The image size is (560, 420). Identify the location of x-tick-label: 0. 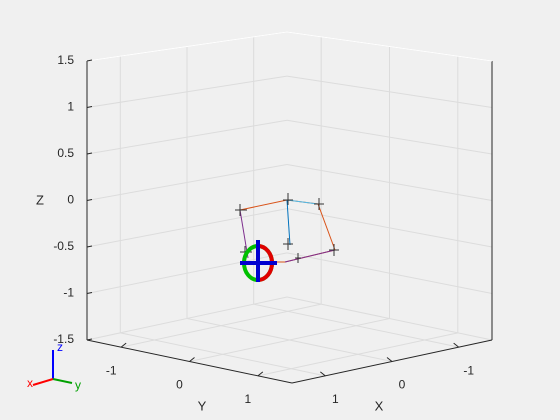
(402, 385).